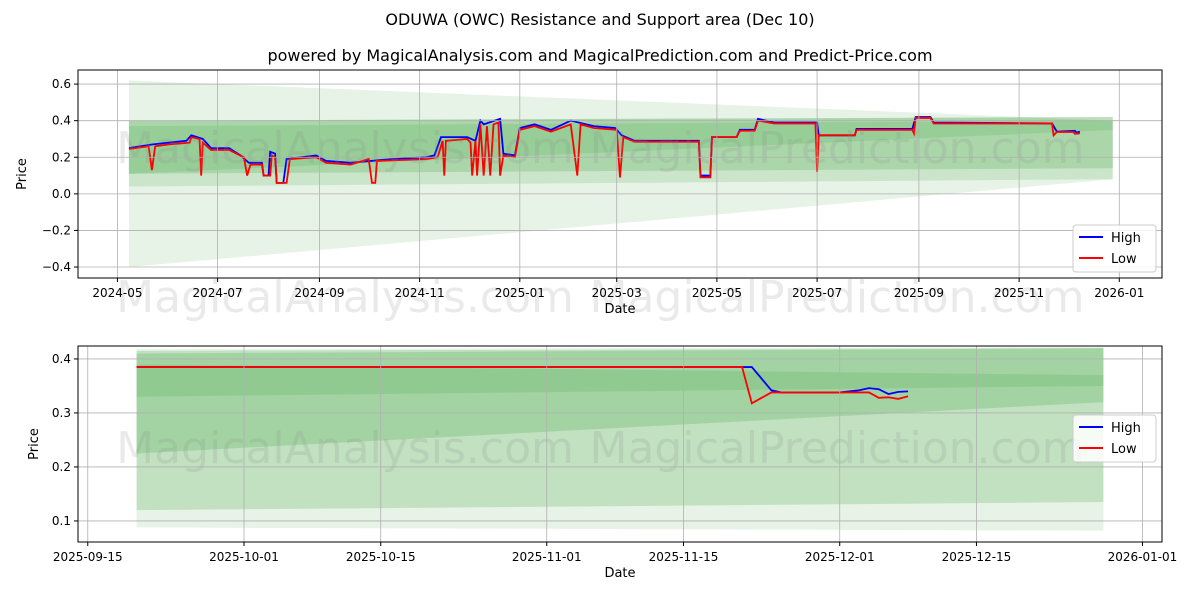  Describe the element at coordinates (919, 293) in the screenshot. I see `x-tick-label: 2025-09` at that location.